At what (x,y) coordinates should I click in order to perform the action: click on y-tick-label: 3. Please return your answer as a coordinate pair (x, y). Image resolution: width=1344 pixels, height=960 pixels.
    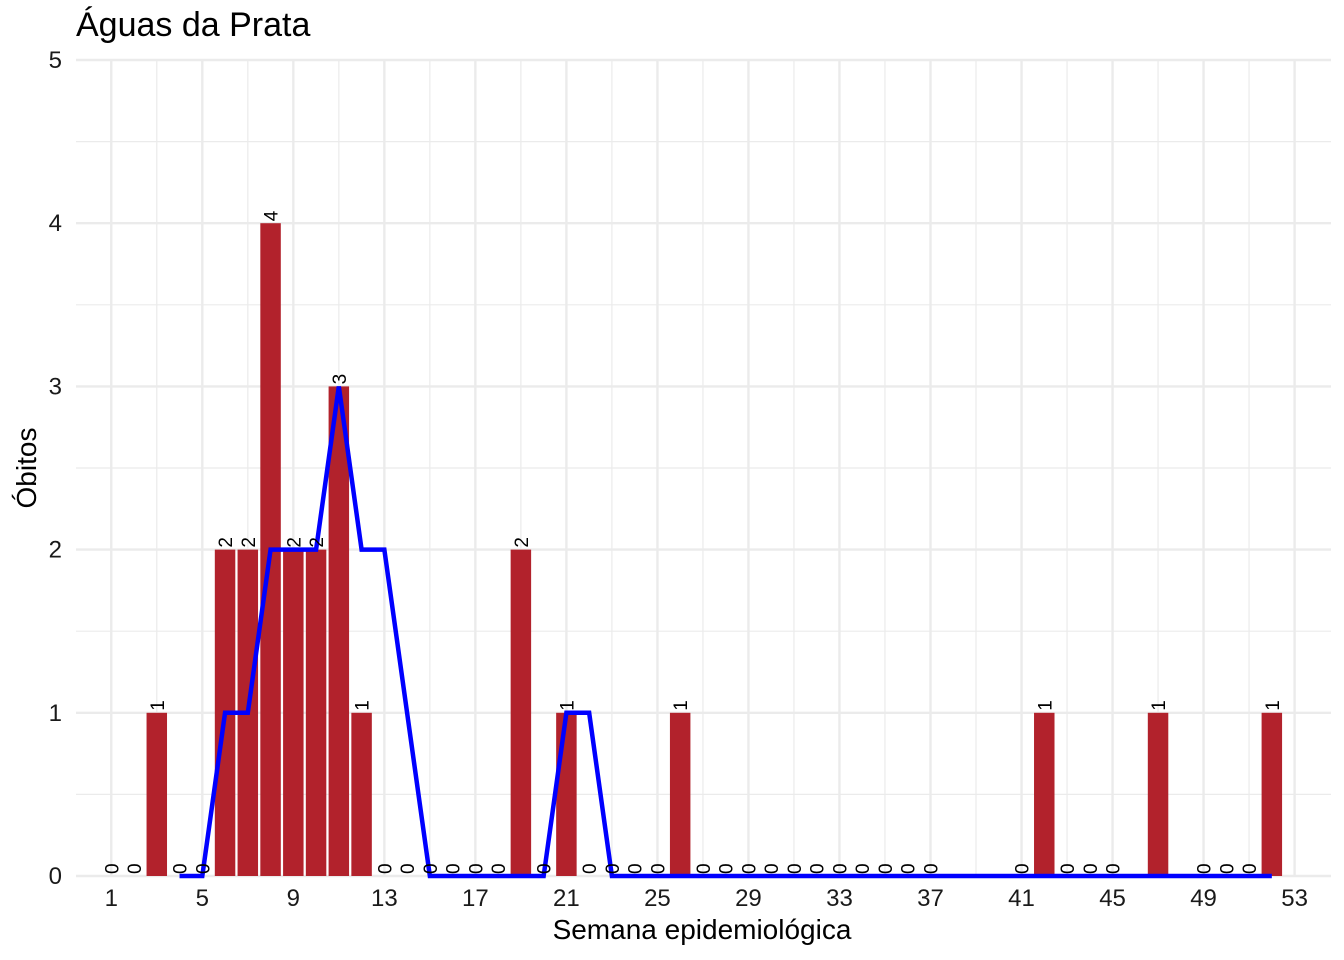
    Looking at the image, I should click on (55, 386).